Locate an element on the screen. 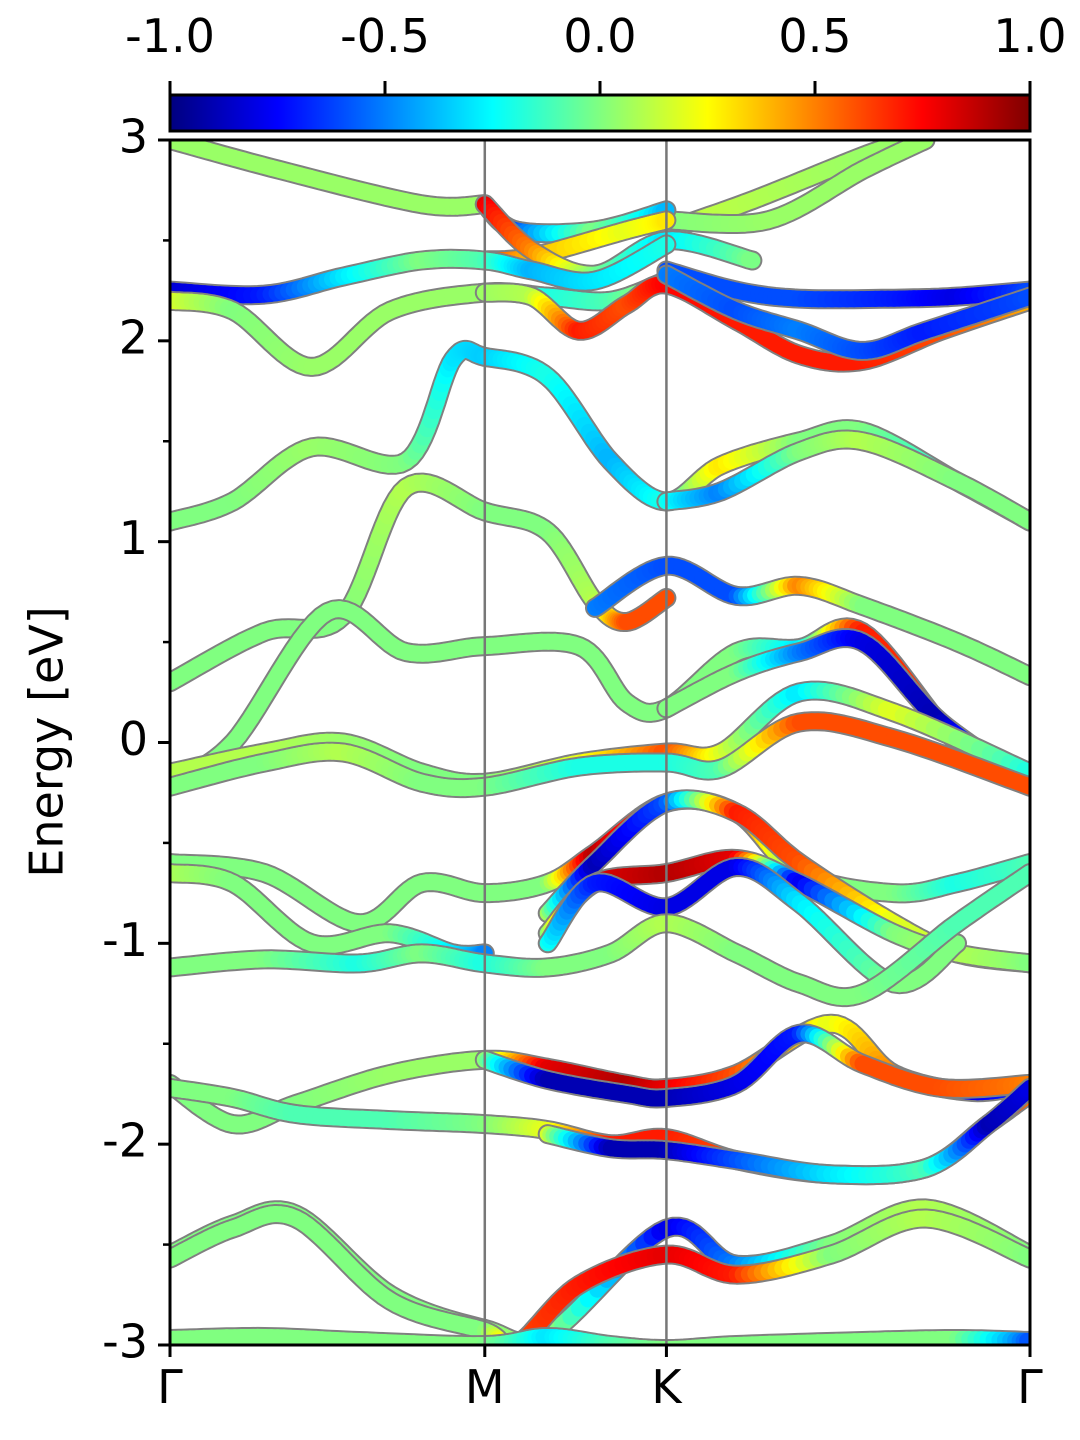 The width and height of the screenshot is (1080, 1440). y-axis: -3 -2 -1 0 1 2 3 is located at coordinates (136, 739).